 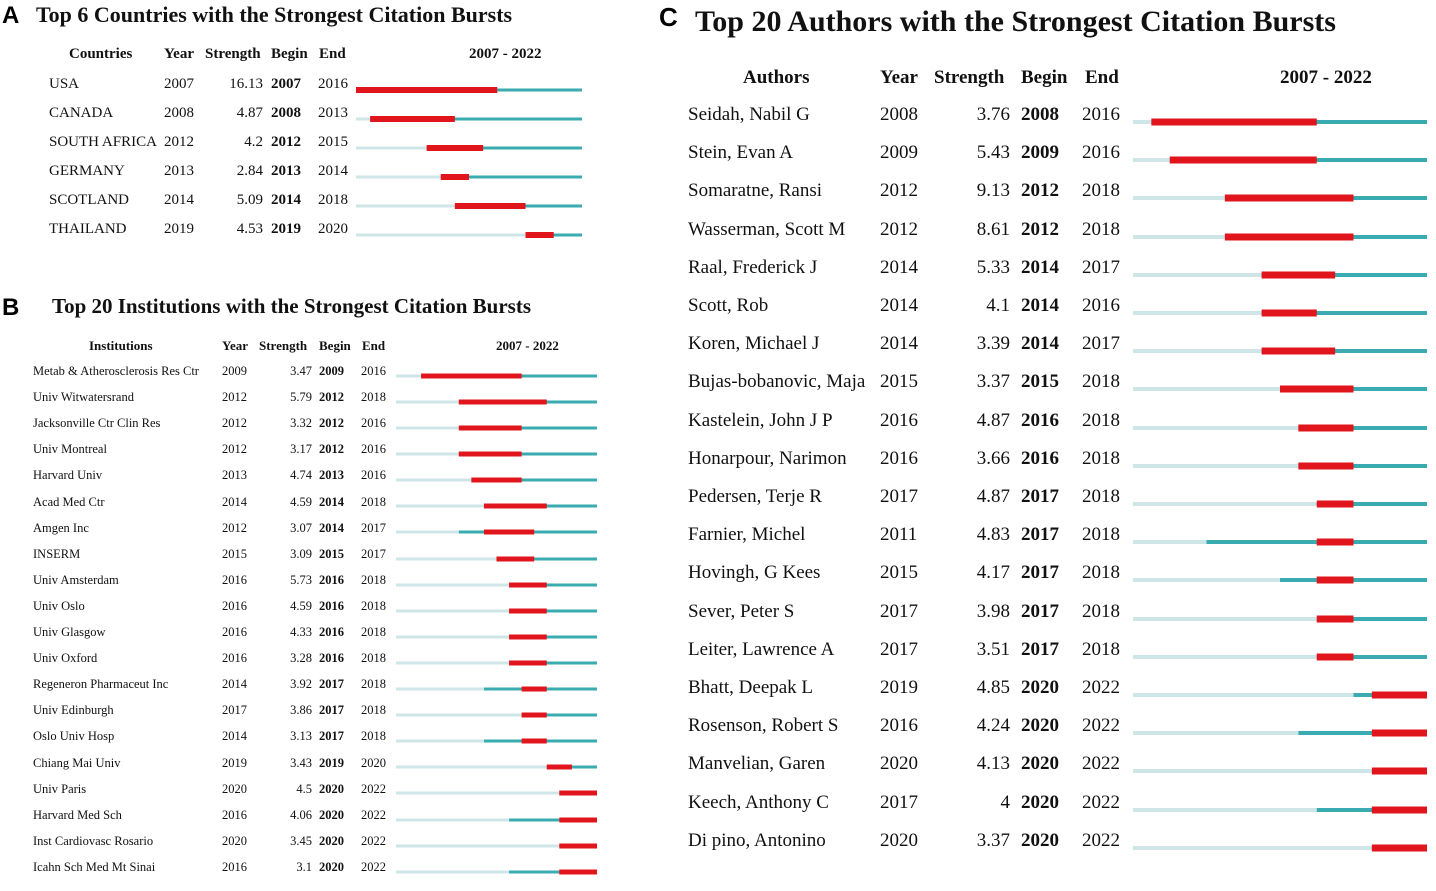 What do you see at coordinates (1040, 458) in the screenshot?
I see `row-begin: 2016` at bounding box center [1040, 458].